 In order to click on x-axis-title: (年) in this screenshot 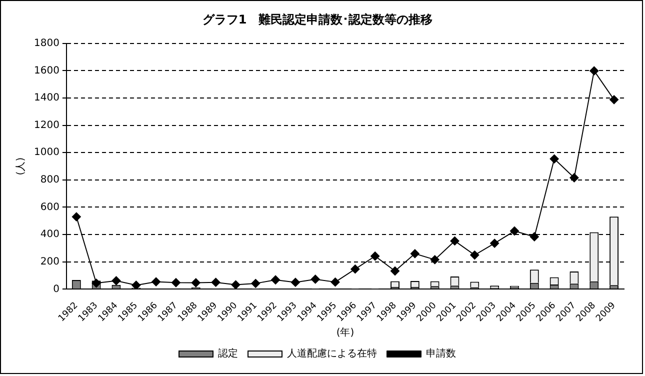, I will do `click(345, 332)`.